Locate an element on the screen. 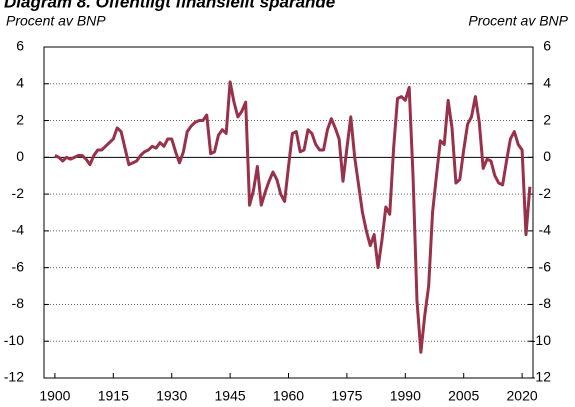 This screenshot has width=575, height=407. y-tick-label: 0 is located at coordinates (20, 156).